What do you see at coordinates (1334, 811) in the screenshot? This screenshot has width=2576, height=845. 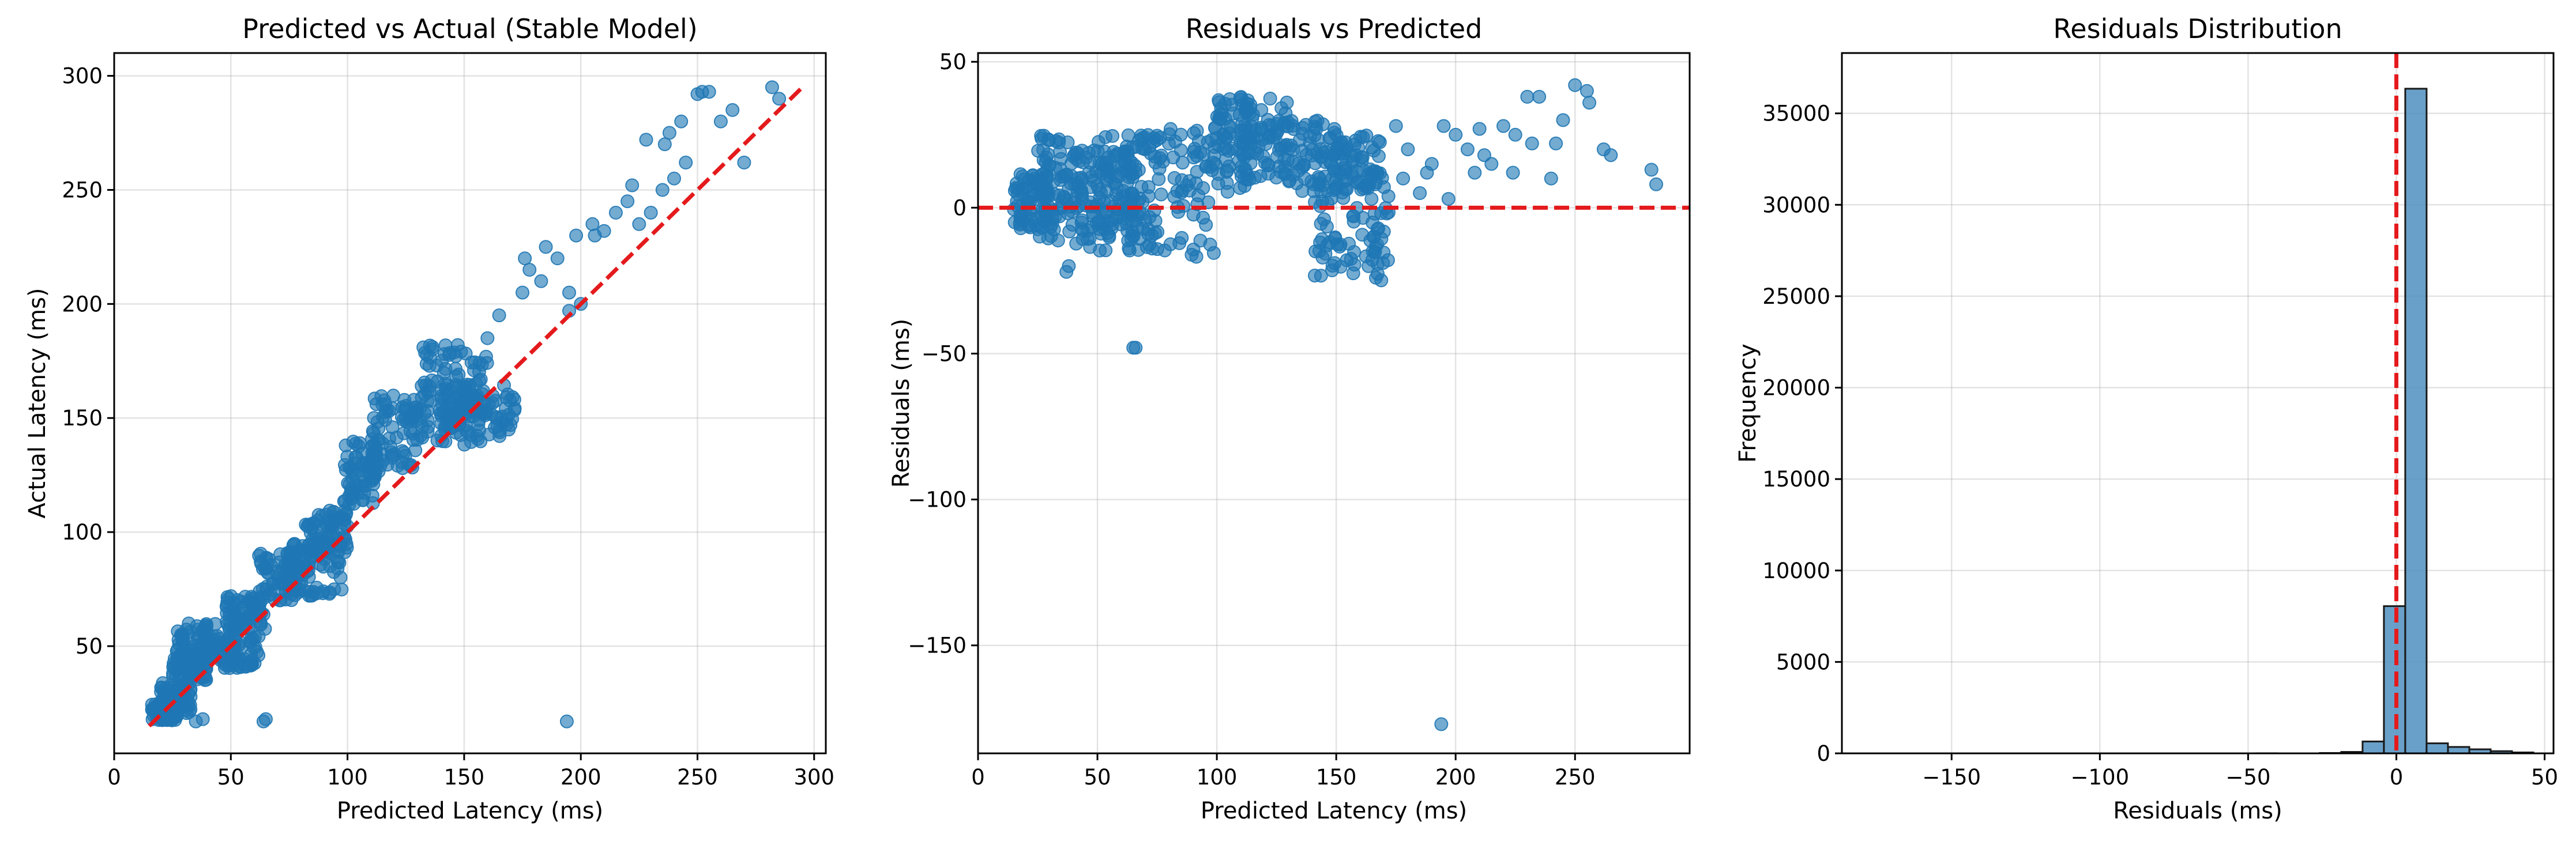 I see `x-axis-label: Predicted Latency (ms)` at bounding box center [1334, 811].